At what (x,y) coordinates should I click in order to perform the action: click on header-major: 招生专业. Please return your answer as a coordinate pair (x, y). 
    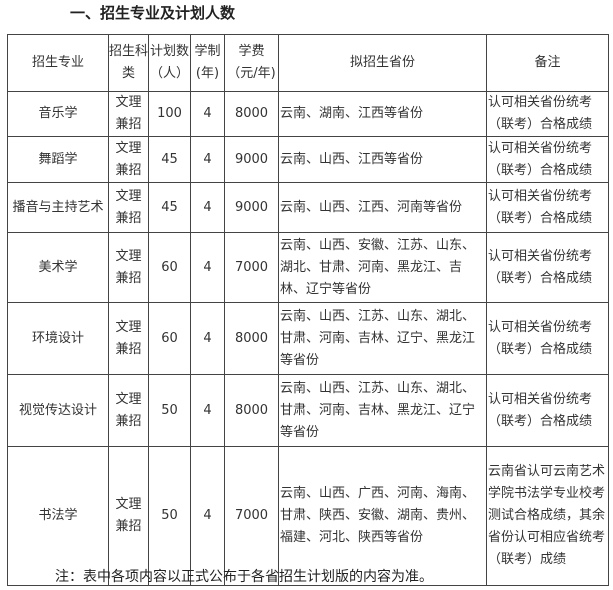
    Looking at the image, I should click on (58, 63).